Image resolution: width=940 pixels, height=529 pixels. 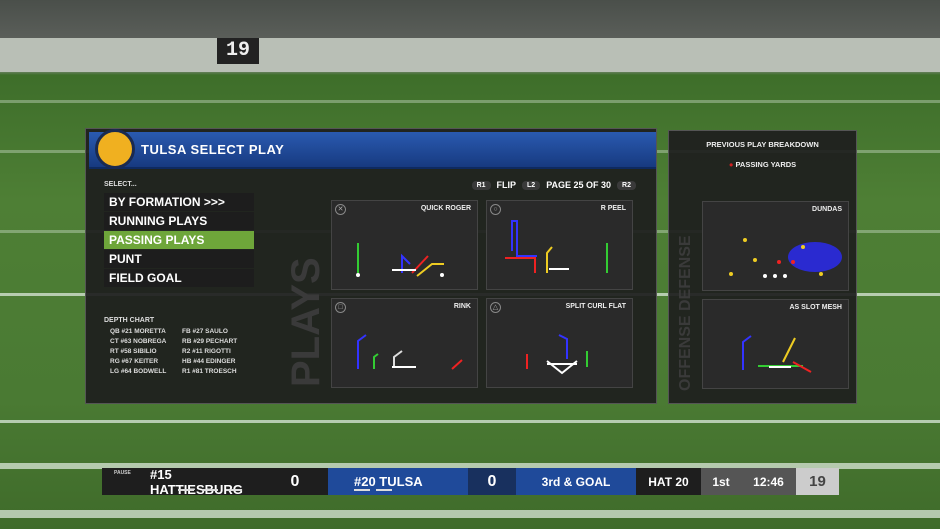 What do you see at coordinates (495, 209) in the screenshot?
I see `circle-button-icon: ○` at bounding box center [495, 209].